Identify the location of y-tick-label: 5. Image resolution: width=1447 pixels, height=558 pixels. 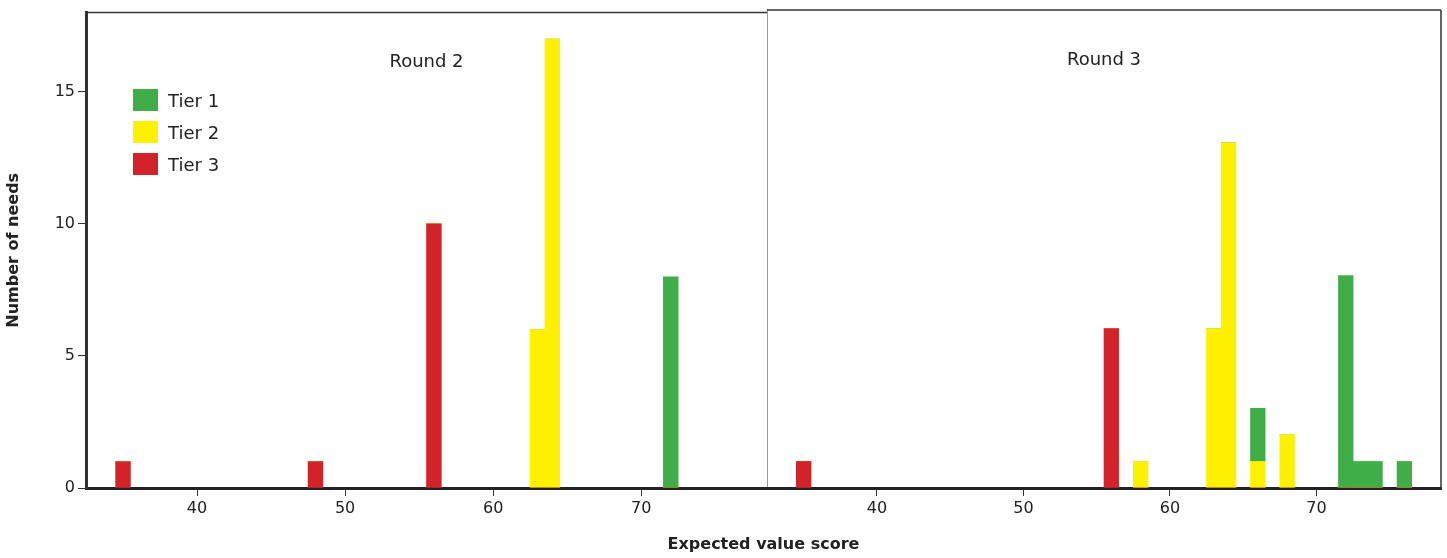
(69, 355).